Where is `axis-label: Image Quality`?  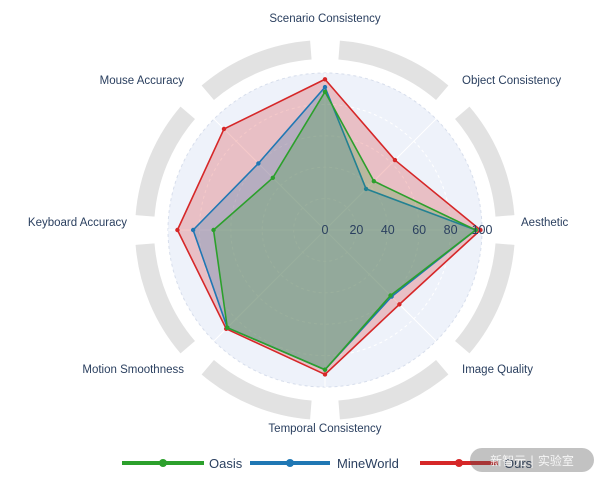 axis-label: Image Quality is located at coordinates (497, 370).